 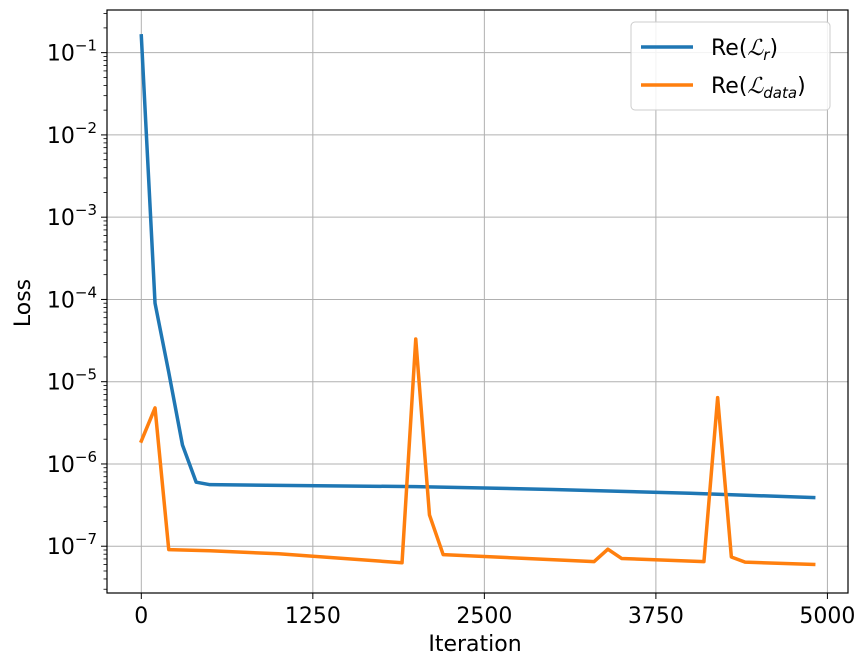 What do you see at coordinates (141, 616) in the screenshot?
I see `x-tick-label: 0` at bounding box center [141, 616].